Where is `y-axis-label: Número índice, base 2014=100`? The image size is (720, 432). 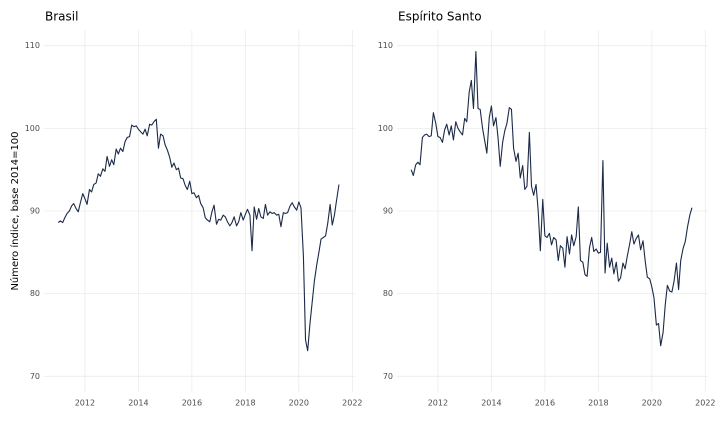 y-axis-label: Número índice, base 2014=100 is located at coordinates (15, 210).